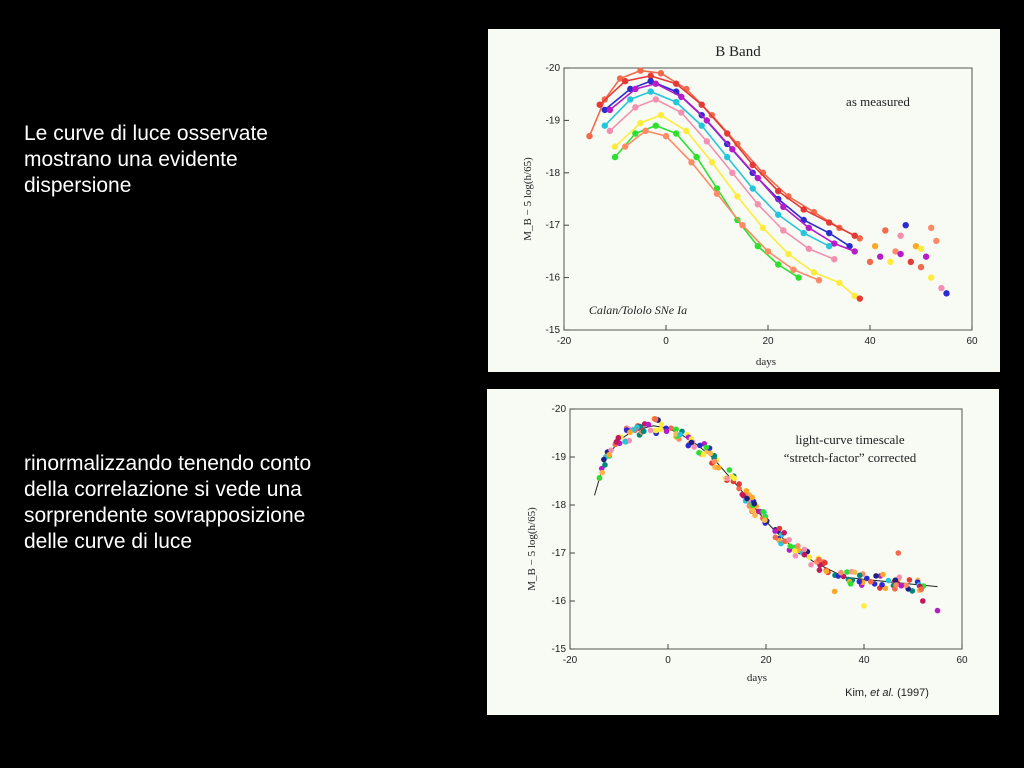 This screenshot has height=768, width=1024. What do you see at coordinates (850, 457) in the screenshot?
I see `chart-annotation-line2: “stretch-factor” corrected` at bounding box center [850, 457].